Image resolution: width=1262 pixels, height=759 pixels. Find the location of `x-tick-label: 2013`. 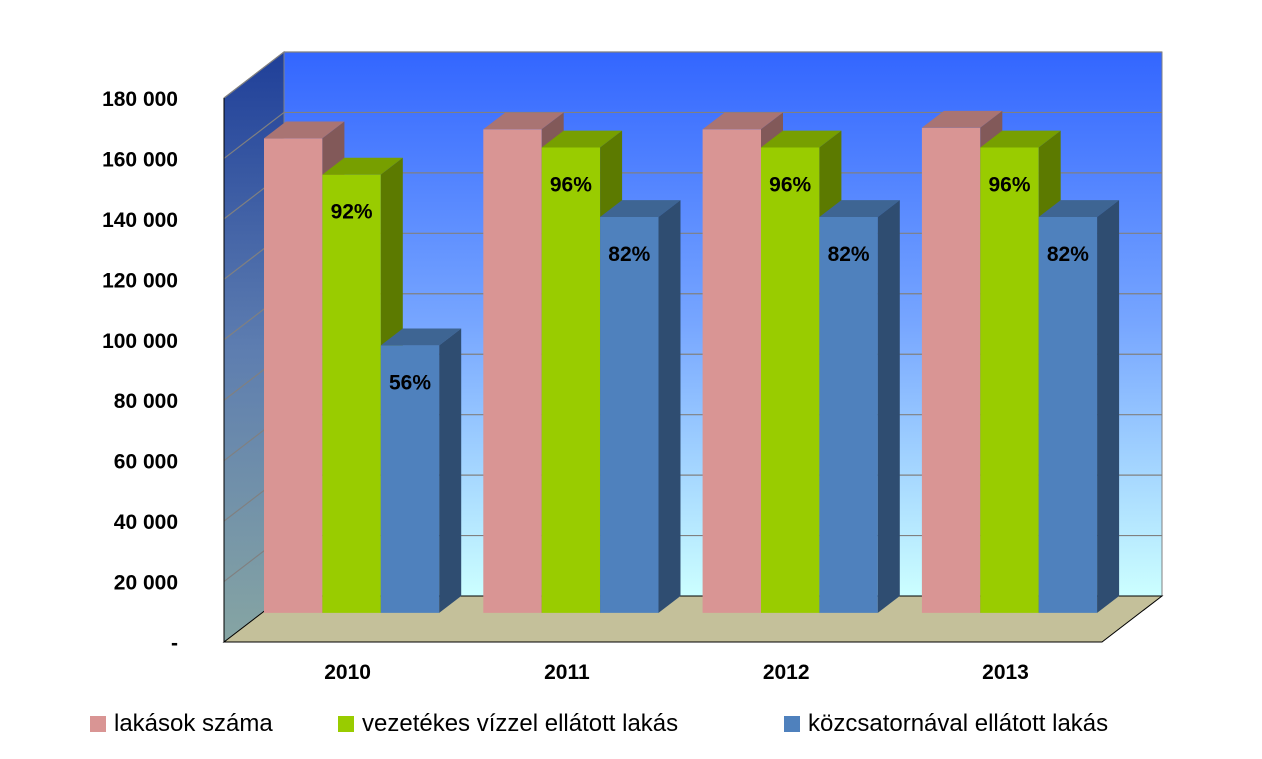

x-tick-label: 2013 is located at coordinates (1005, 672).